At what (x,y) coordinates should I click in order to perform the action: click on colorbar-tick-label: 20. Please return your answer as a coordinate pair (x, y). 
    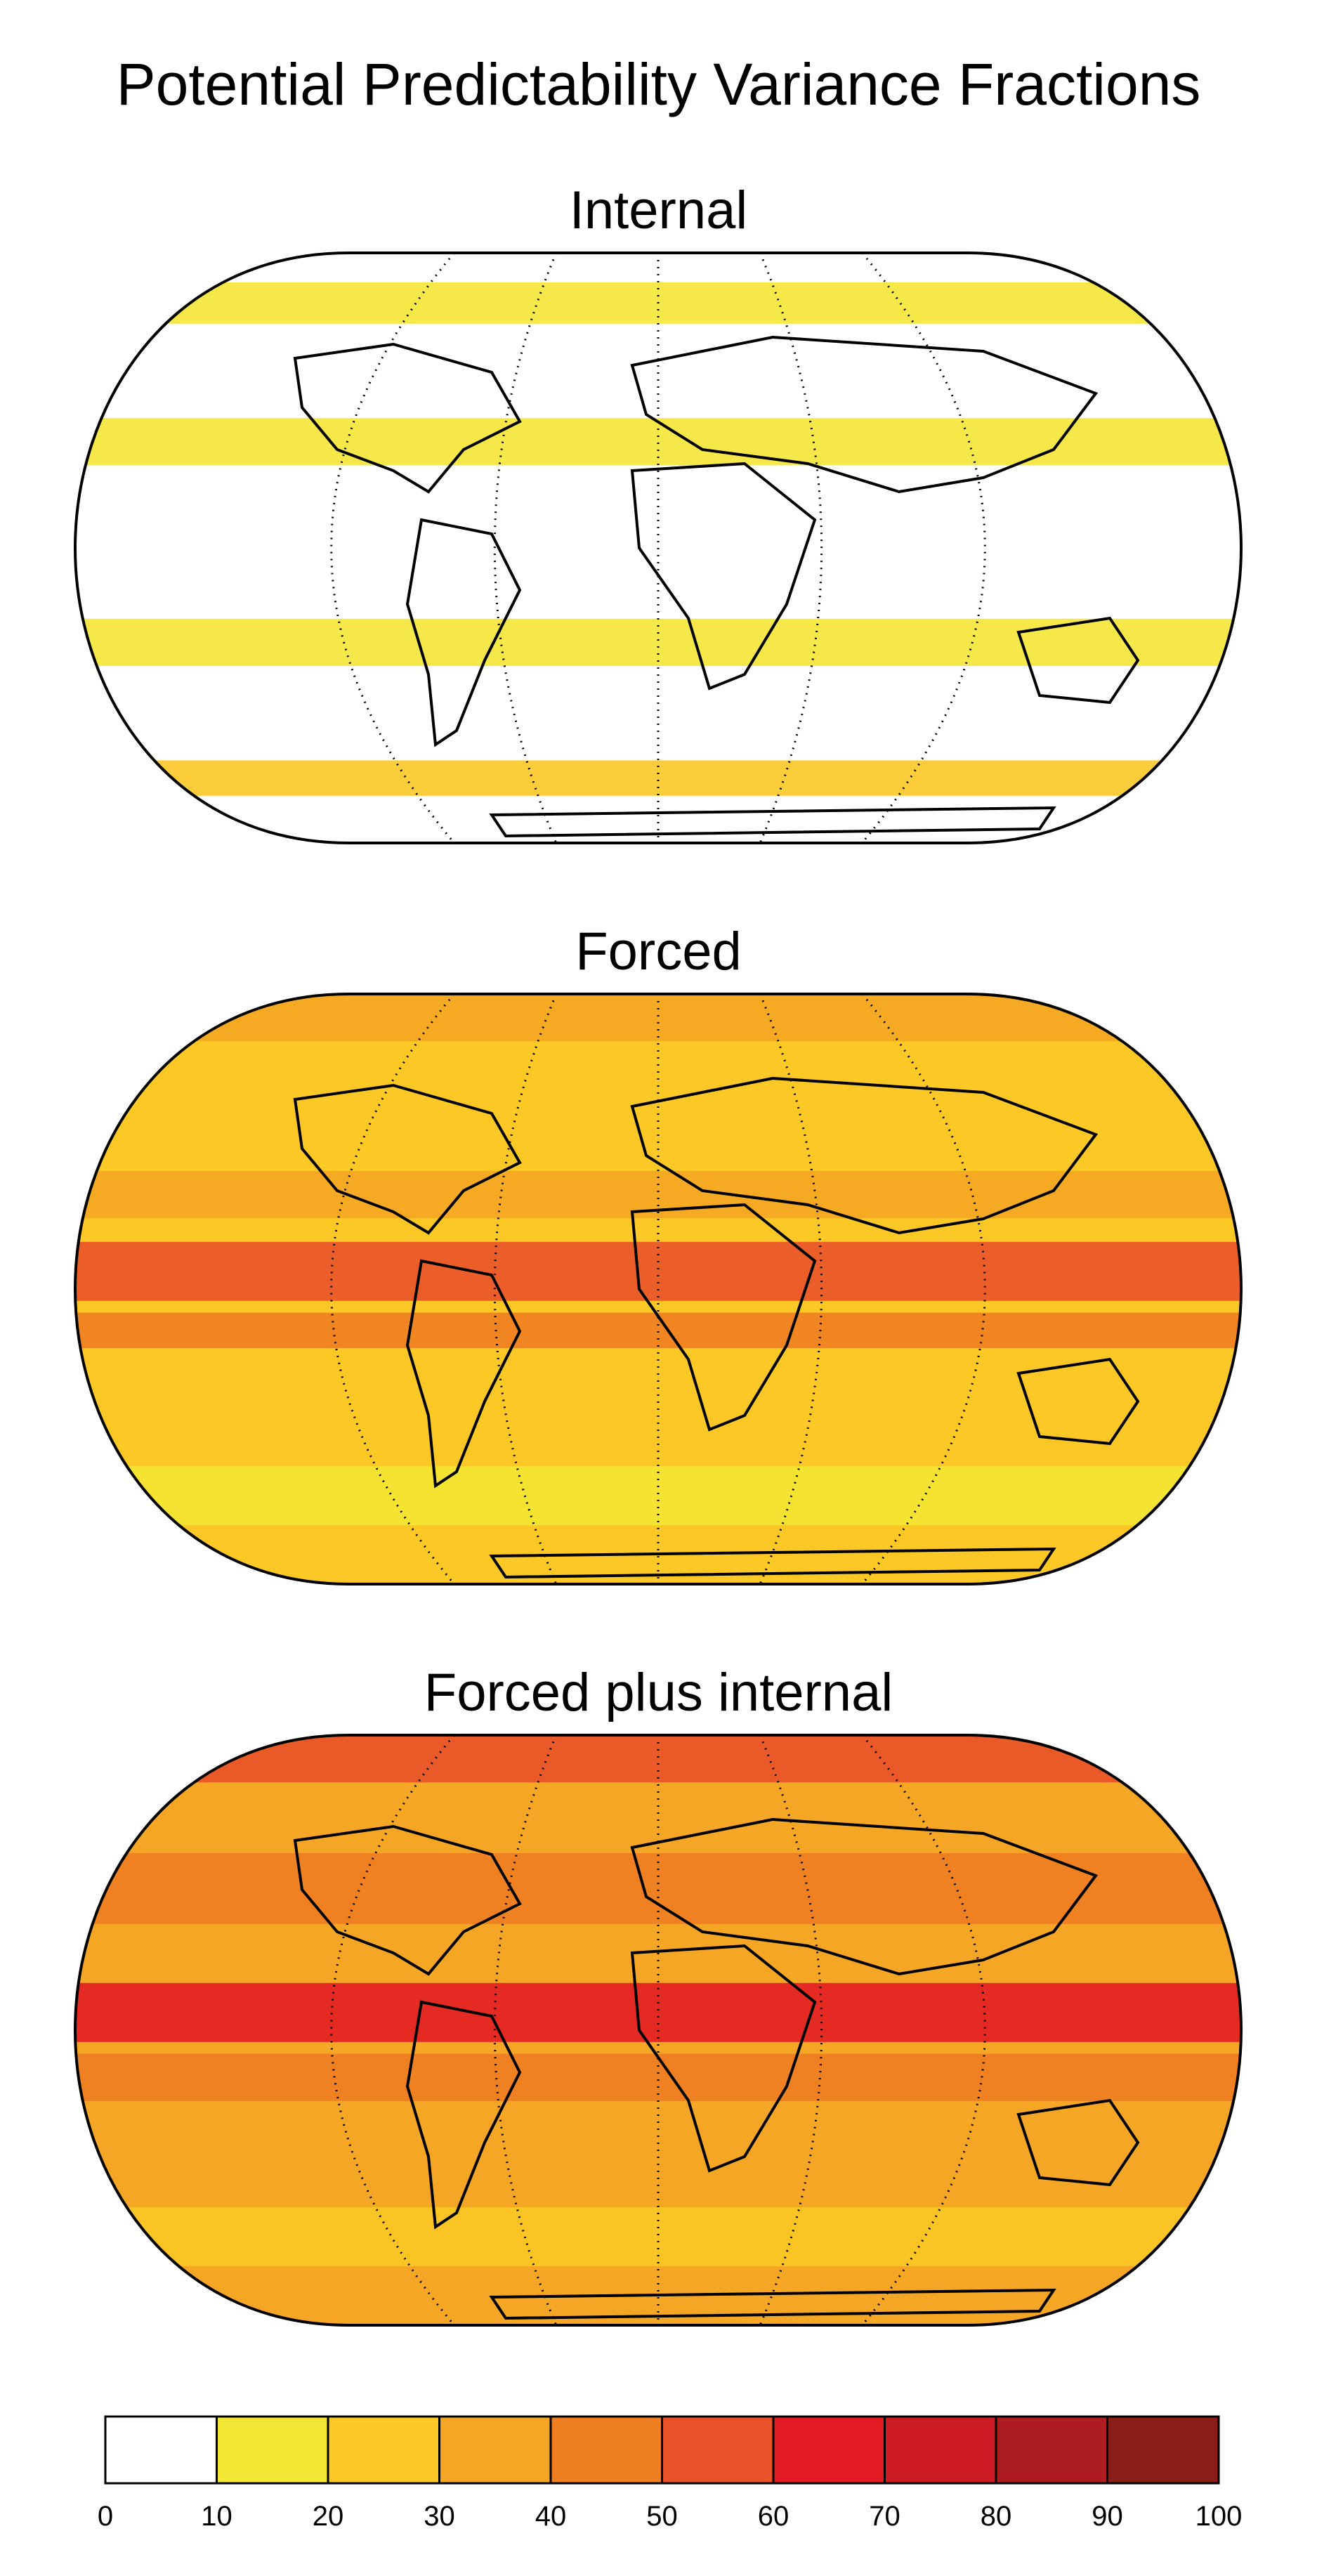
    Looking at the image, I should click on (328, 2516).